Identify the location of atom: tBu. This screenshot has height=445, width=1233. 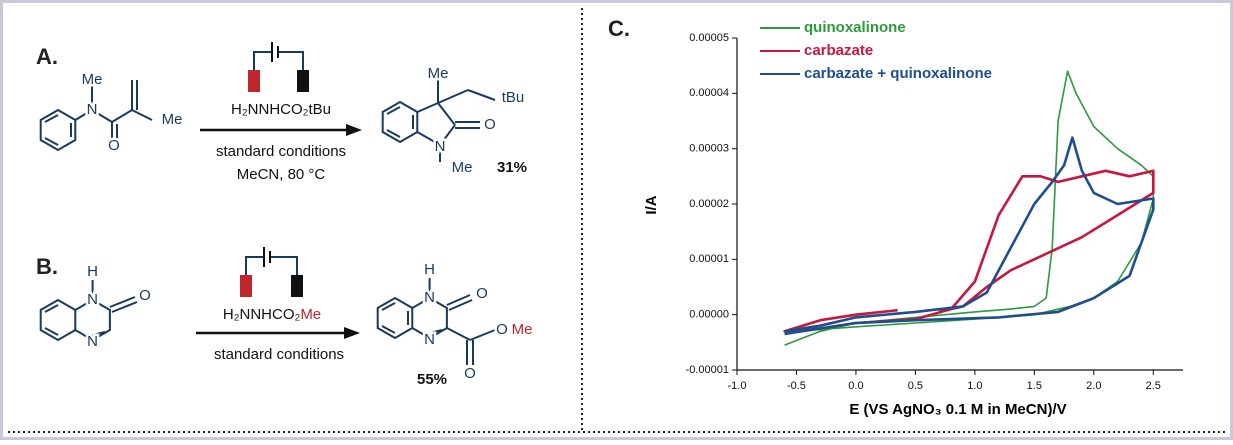
(513, 97).